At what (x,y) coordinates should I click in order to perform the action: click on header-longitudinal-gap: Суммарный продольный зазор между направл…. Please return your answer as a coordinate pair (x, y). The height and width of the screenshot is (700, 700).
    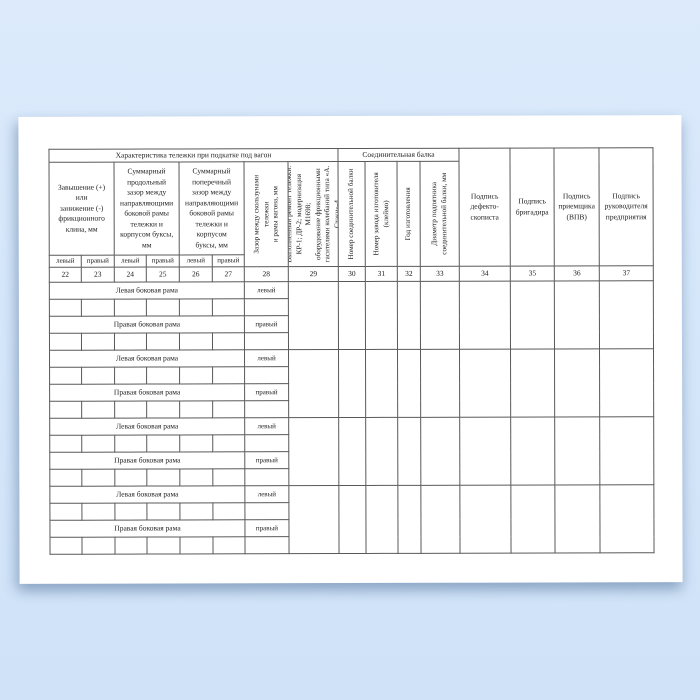
    Looking at the image, I should click on (147, 208).